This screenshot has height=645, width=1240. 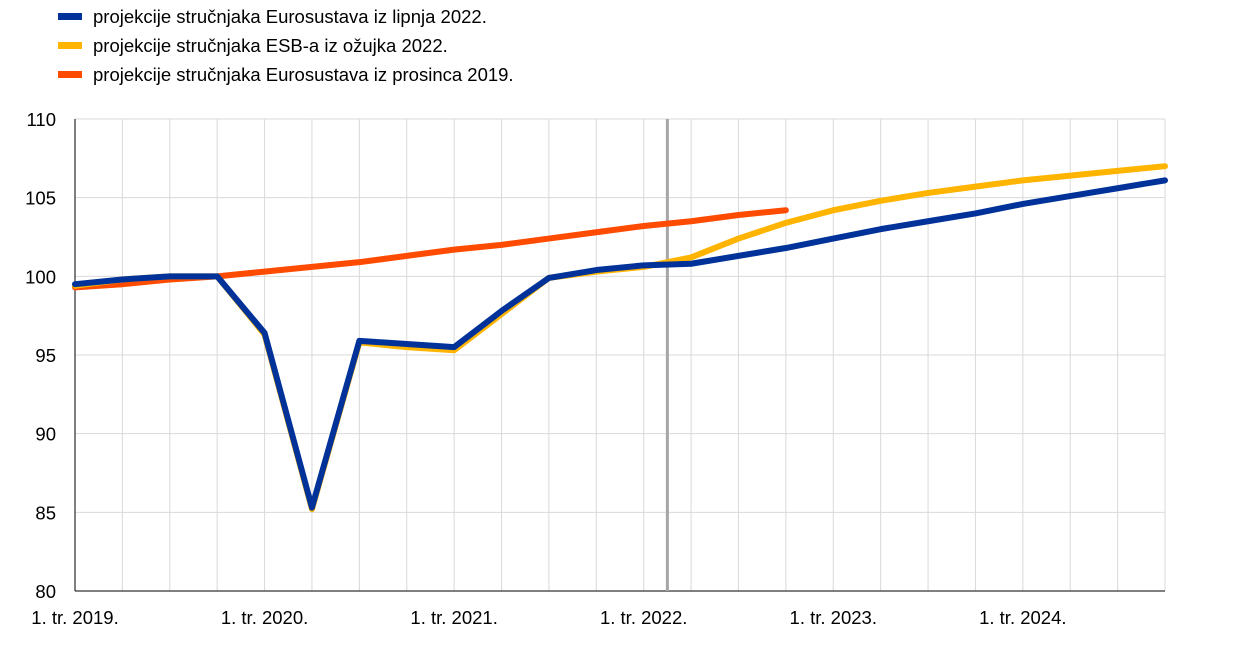 I want to click on x-tick-label: 1. tr. 2023., so click(x=833, y=617).